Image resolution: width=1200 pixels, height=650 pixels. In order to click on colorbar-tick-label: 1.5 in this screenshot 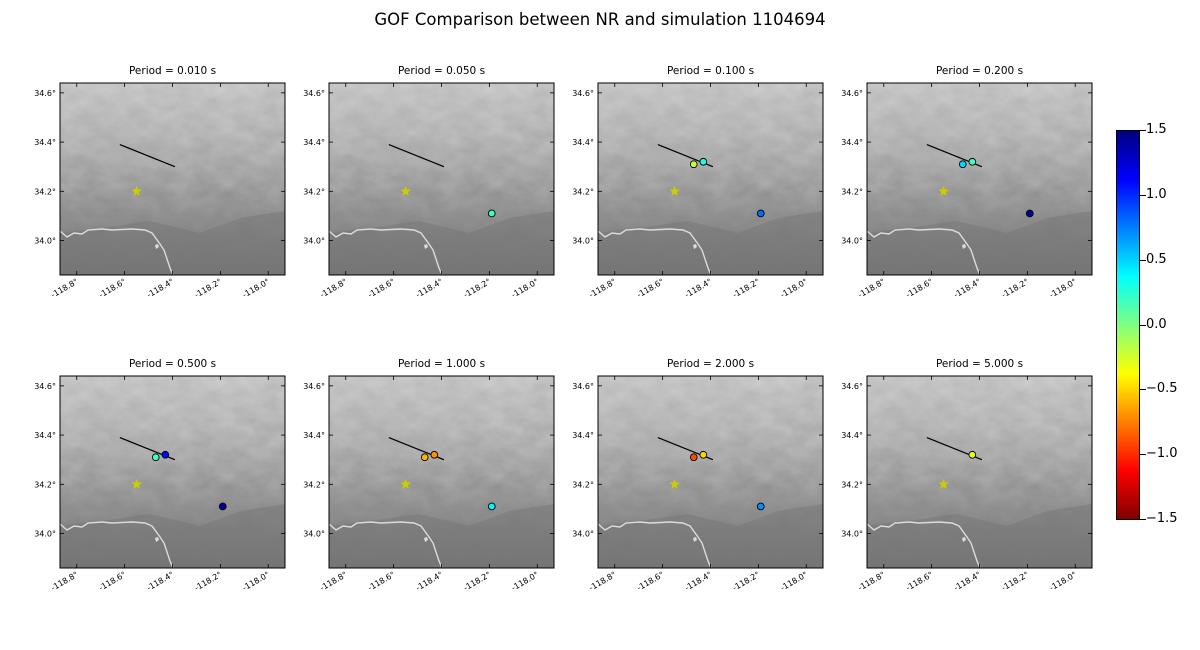, I will do `click(1156, 129)`.